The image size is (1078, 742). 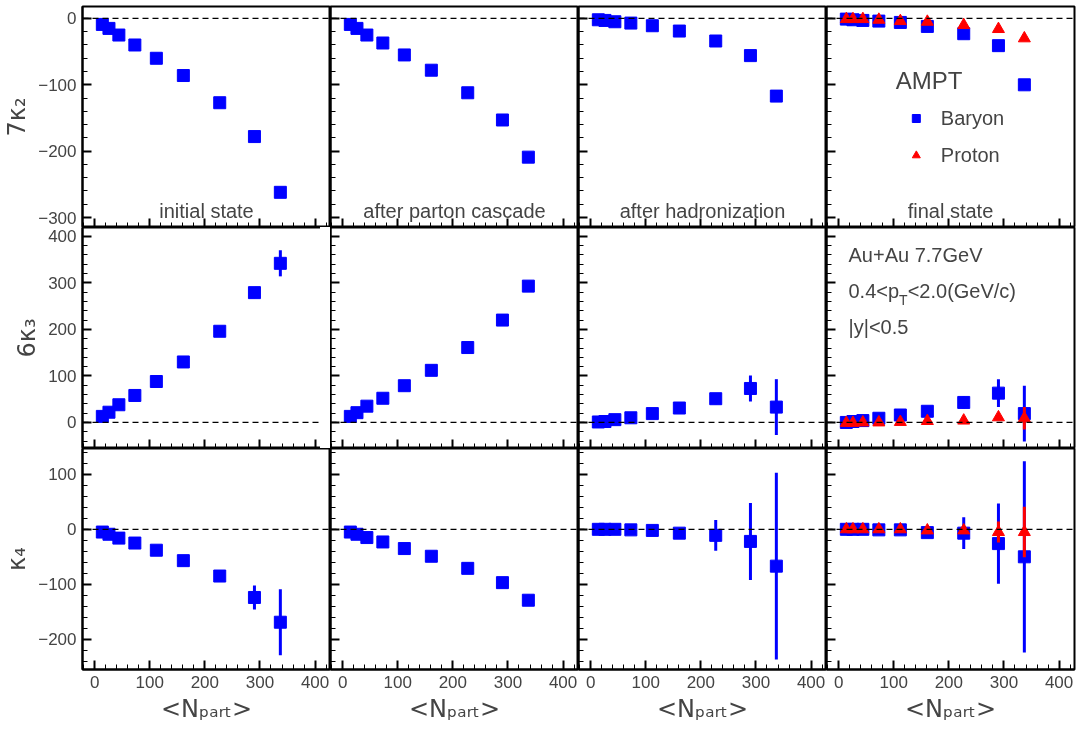 I want to click on legend-label: Baryon, so click(x=972, y=118).